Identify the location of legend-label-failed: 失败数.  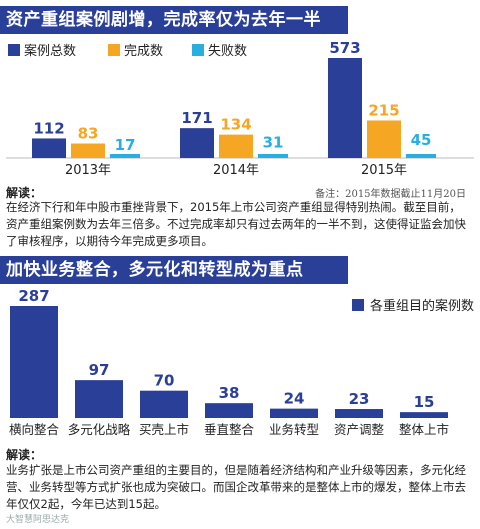
(228, 51).